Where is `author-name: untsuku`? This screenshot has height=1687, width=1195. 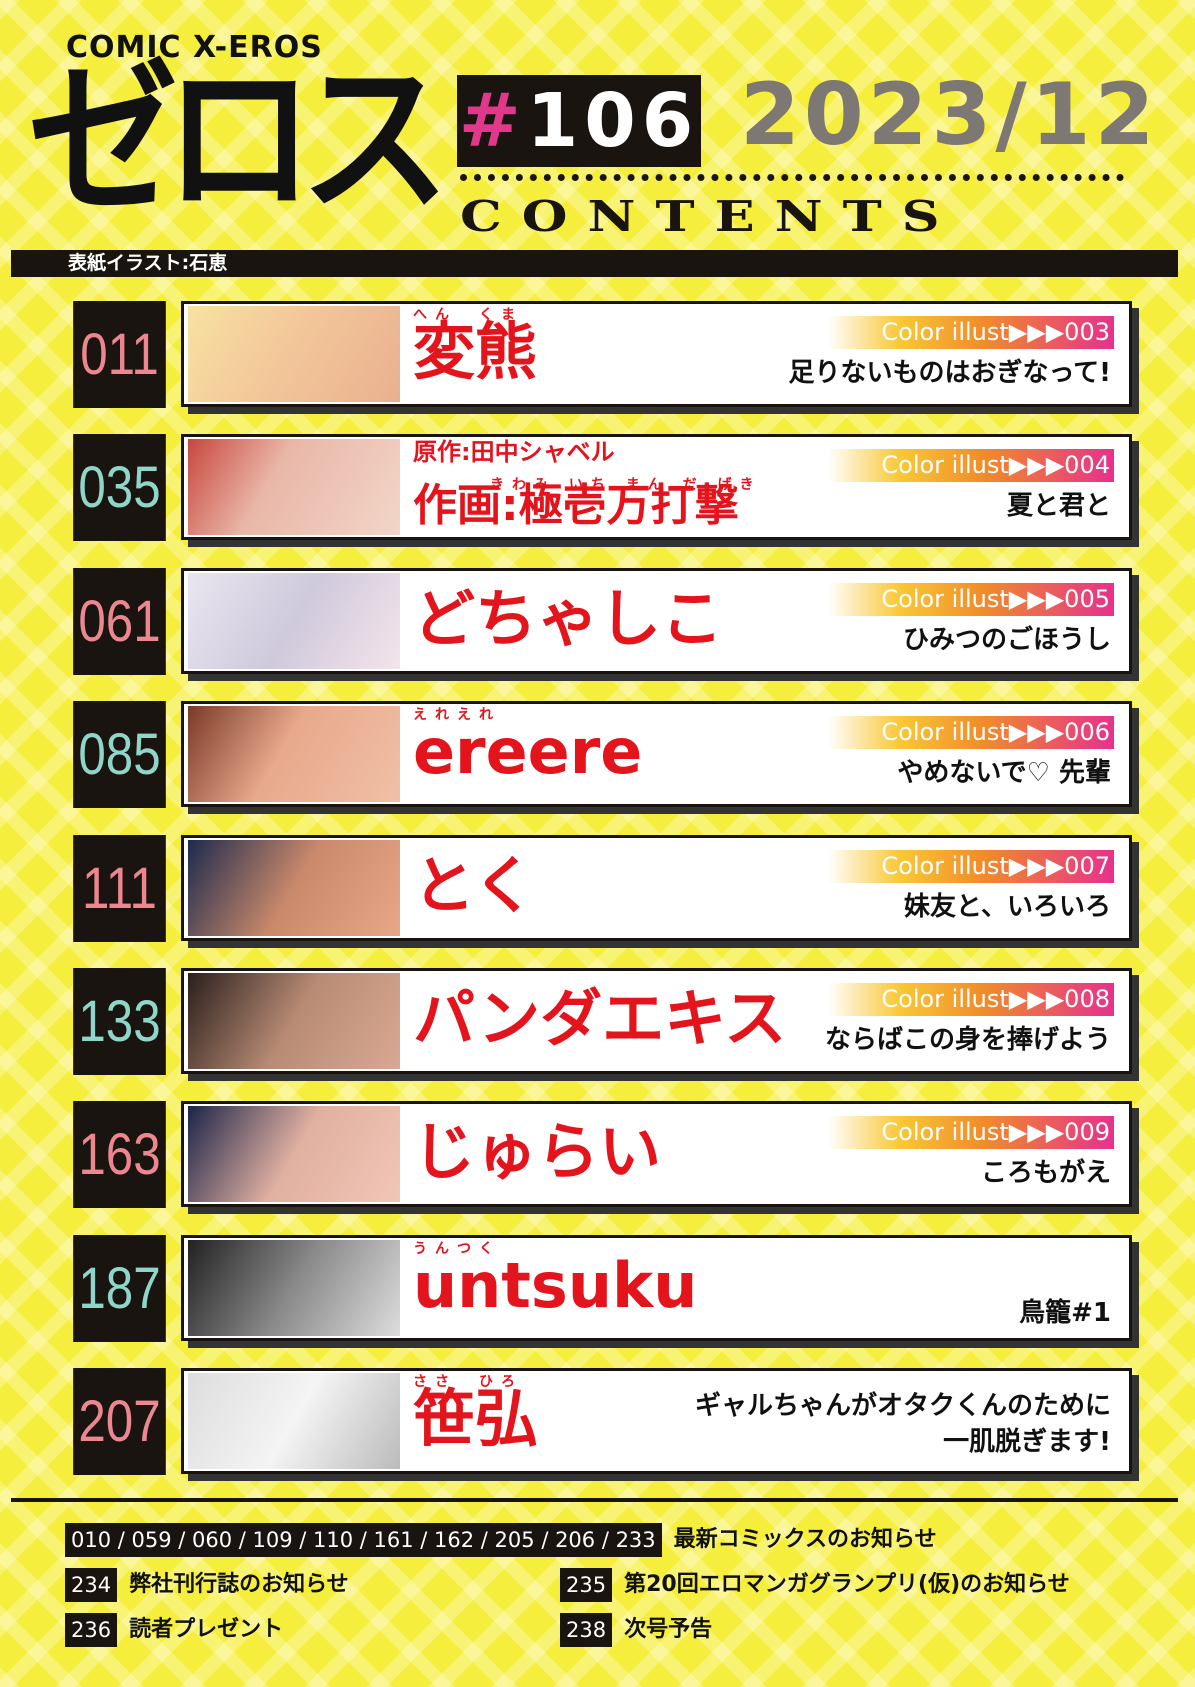
author-name: untsuku is located at coordinates (555, 1285).